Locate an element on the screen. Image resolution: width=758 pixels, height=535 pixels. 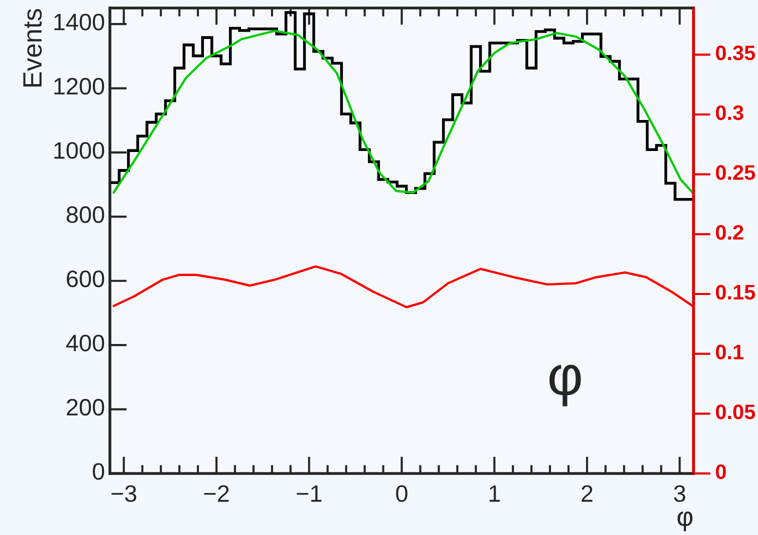
y-tick-label: 1400 is located at coordinates (79, 22).